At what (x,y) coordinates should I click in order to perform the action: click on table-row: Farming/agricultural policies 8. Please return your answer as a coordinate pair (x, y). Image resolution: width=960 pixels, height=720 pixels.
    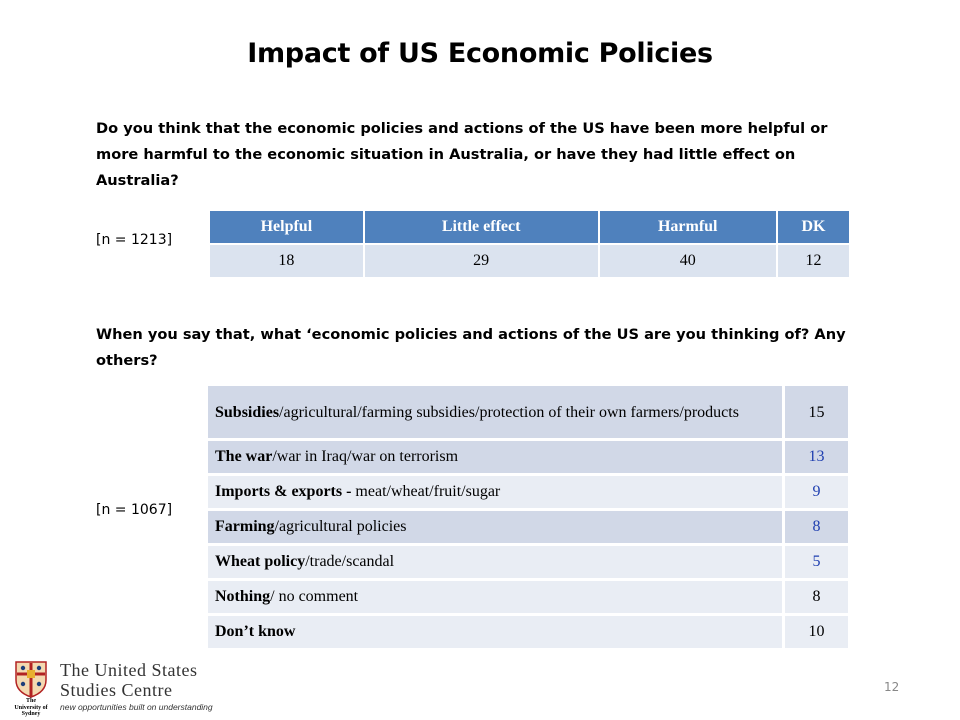
    Looking at the image, I should click on (528, 527).